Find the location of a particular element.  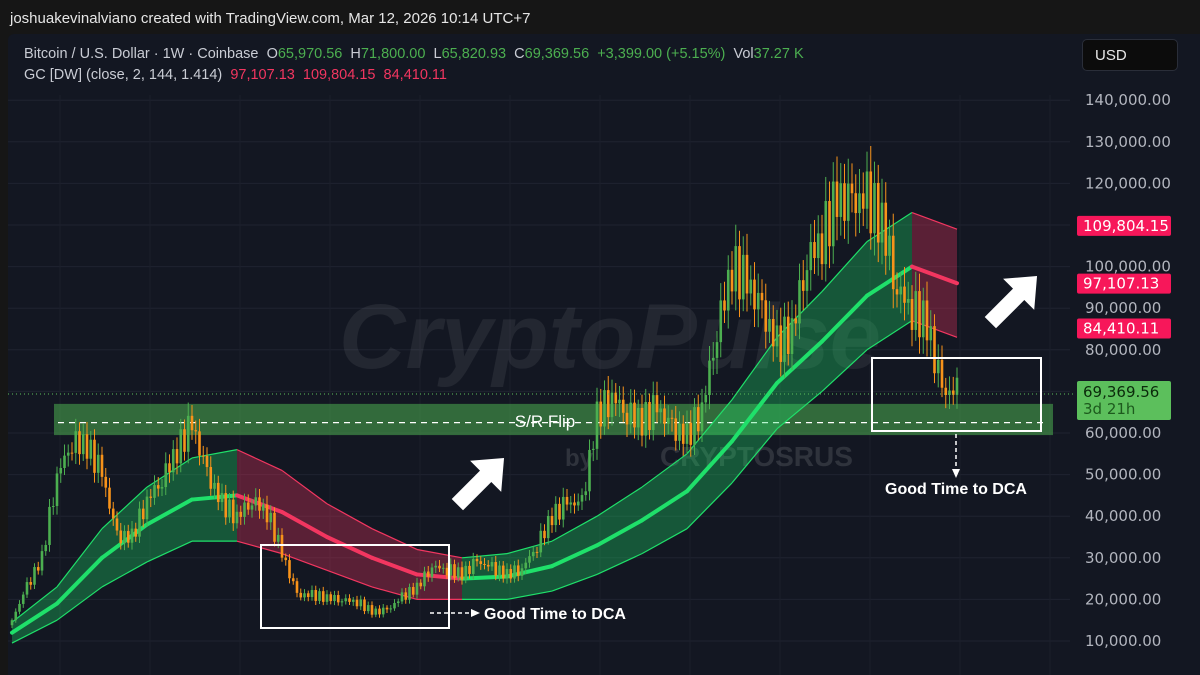

label-mid-bg is located at coordinates (1124, 283).